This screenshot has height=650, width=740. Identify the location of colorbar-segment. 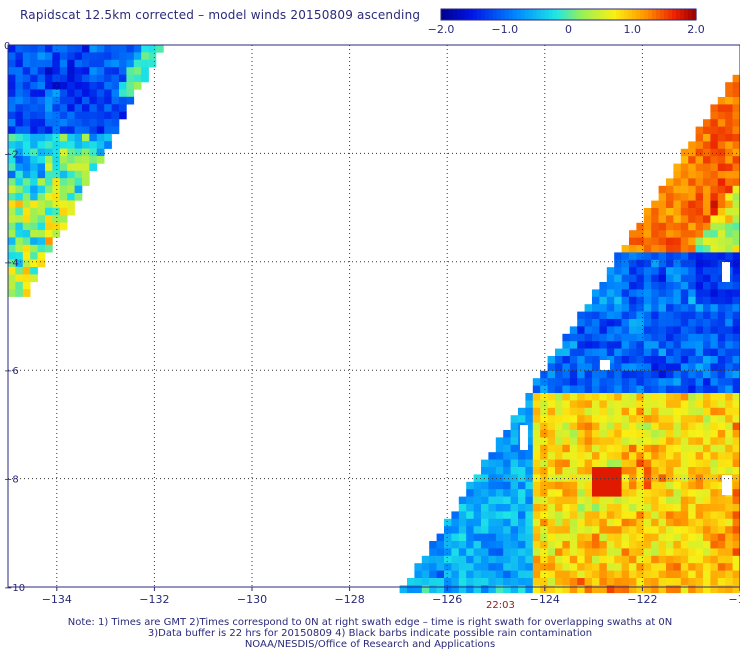
(587, 14).